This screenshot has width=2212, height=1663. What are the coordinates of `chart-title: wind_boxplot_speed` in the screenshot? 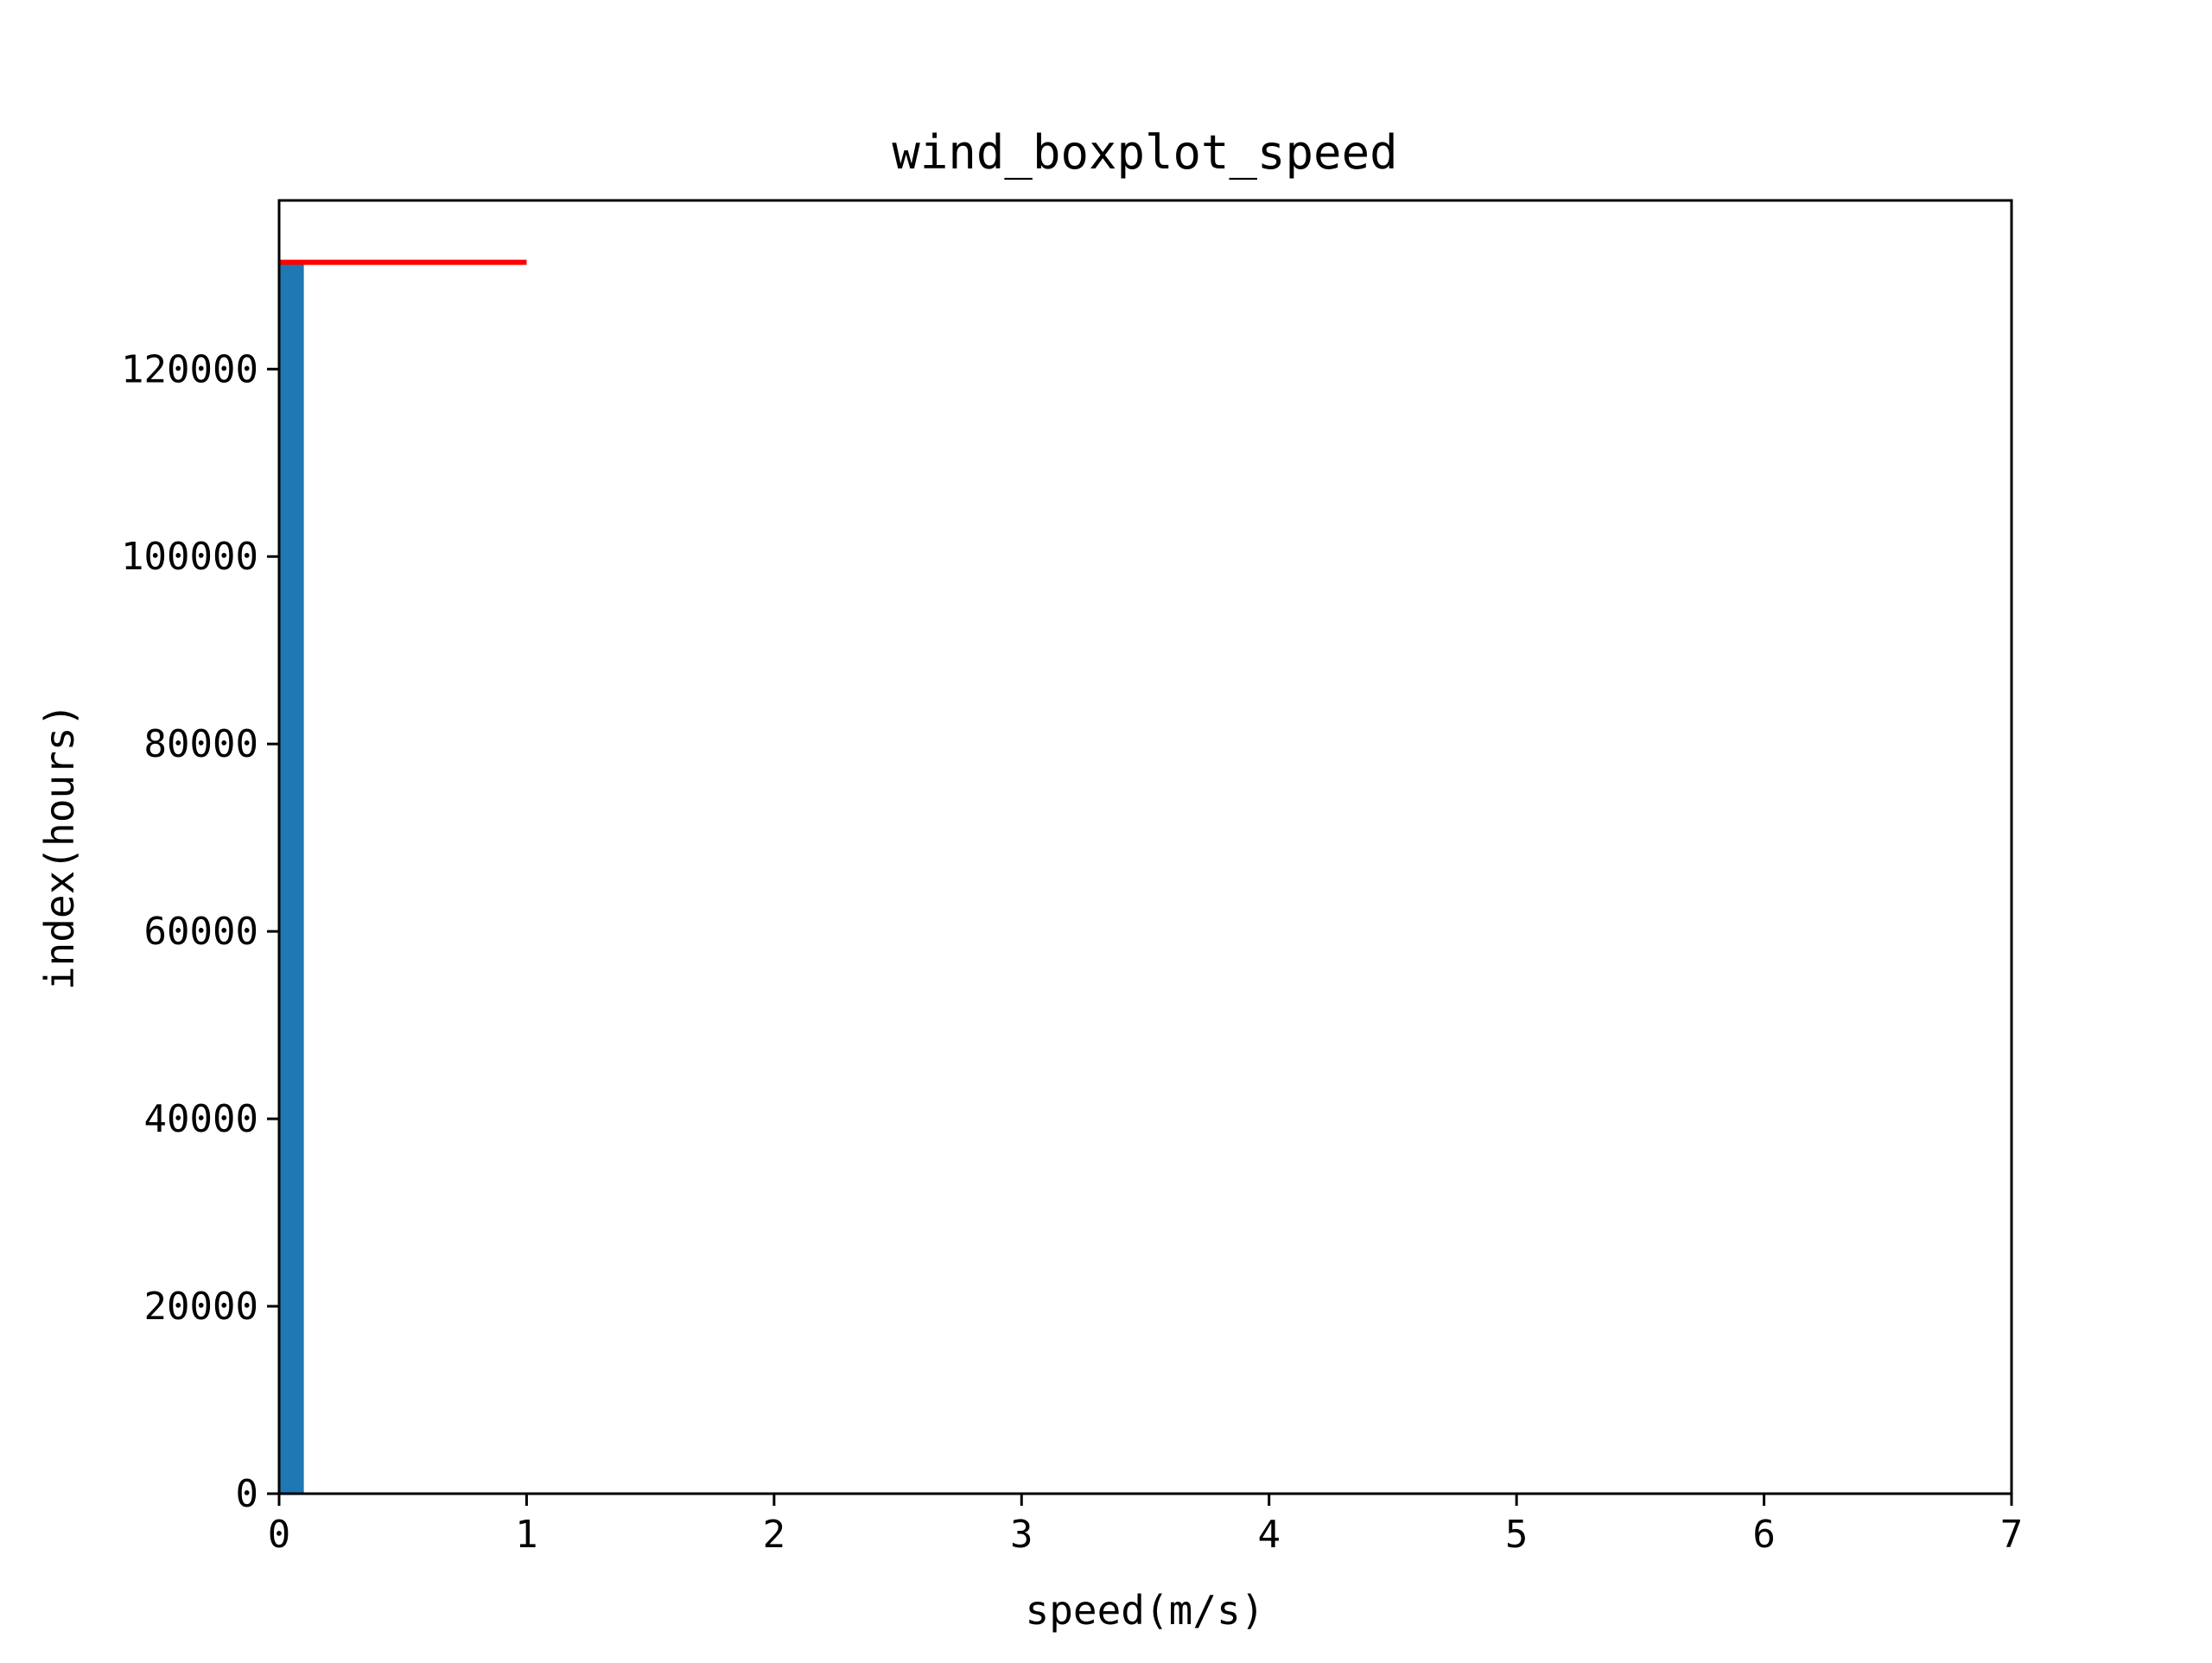 It's located at (1144, 153).